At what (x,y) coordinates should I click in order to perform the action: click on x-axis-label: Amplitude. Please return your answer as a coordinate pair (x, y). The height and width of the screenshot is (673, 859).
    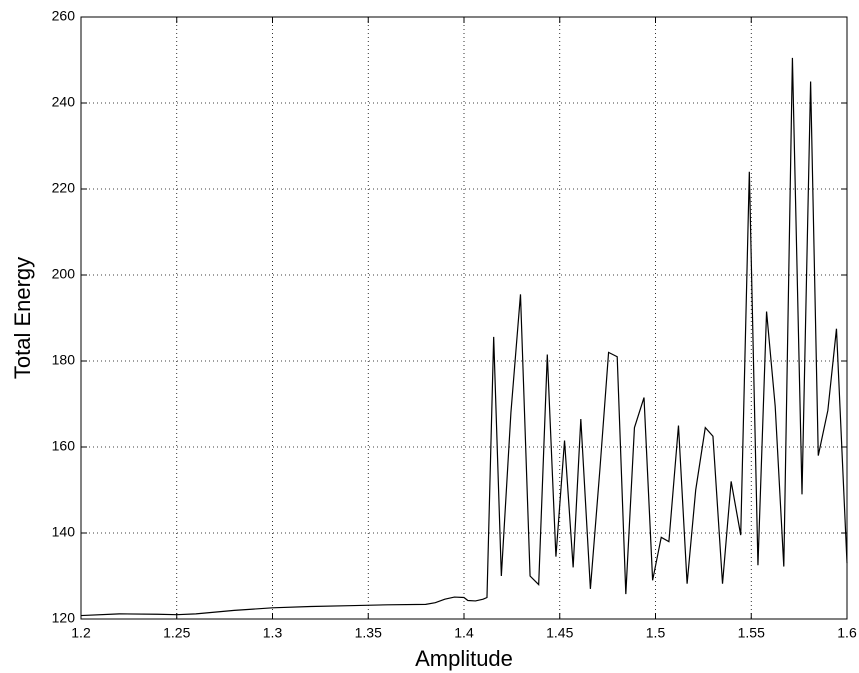
    Looking at the image, I should click on (464, 658).